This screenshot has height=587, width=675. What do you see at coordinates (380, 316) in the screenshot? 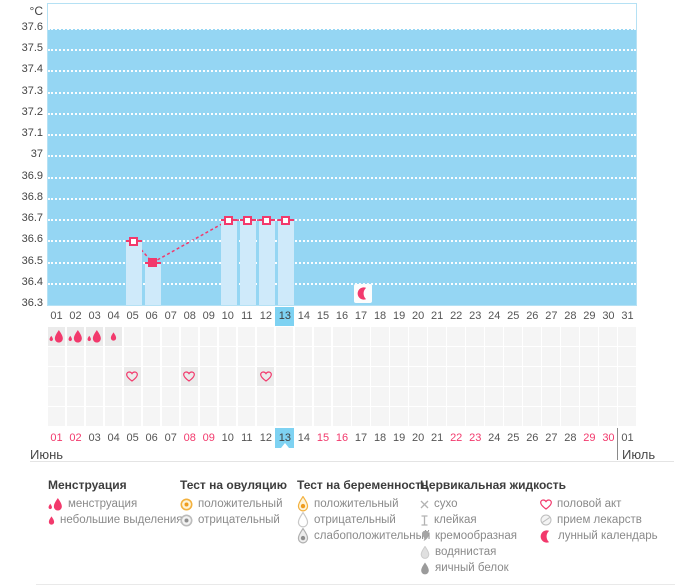
I see `cycle-day-18: 18` at bounding box center [380, 316].